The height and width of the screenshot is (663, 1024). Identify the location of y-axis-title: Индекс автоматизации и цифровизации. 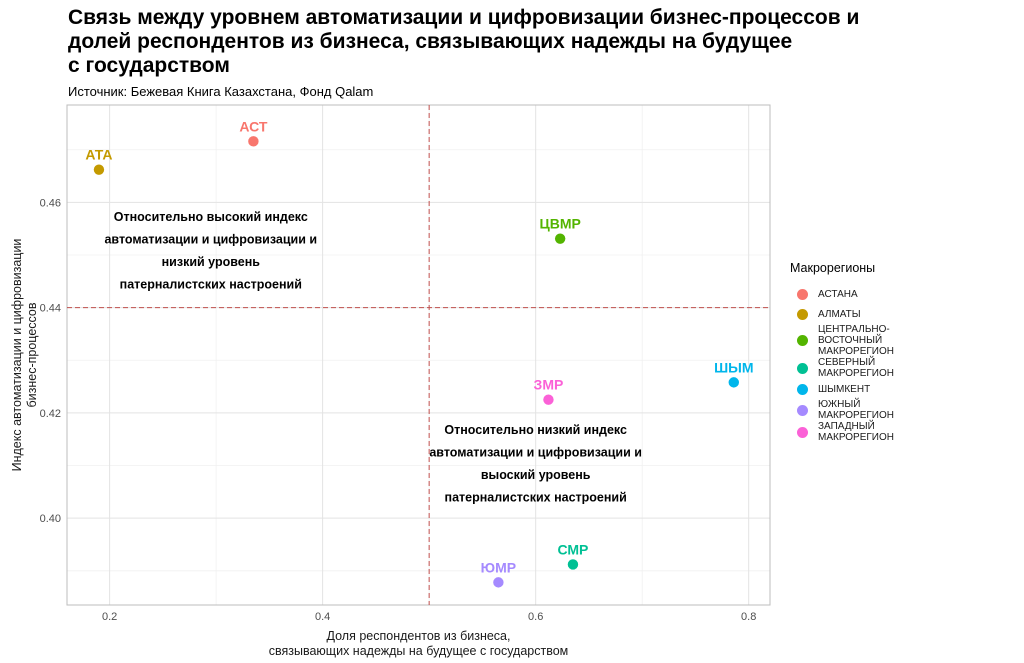
(17, 355).